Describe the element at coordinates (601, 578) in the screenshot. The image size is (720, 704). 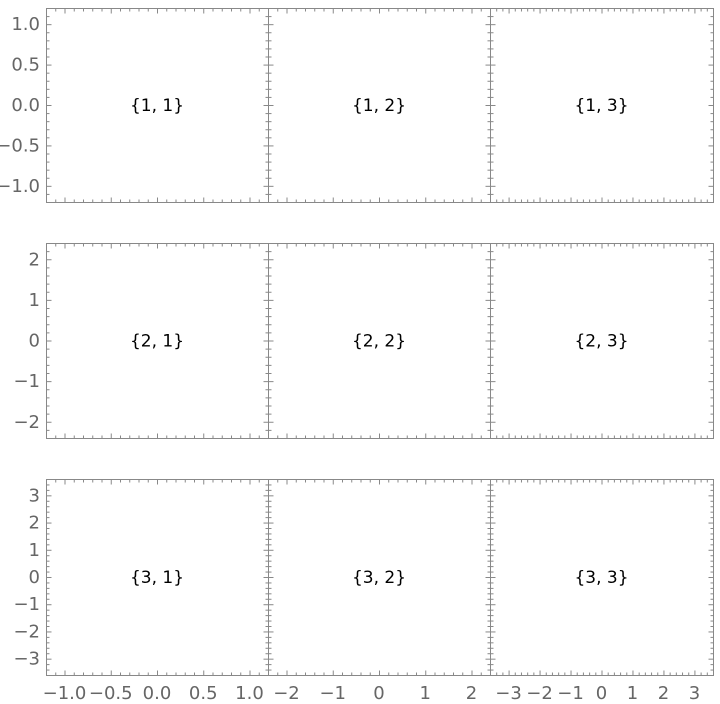
I see `panel-label: {3, 3}` at that location.